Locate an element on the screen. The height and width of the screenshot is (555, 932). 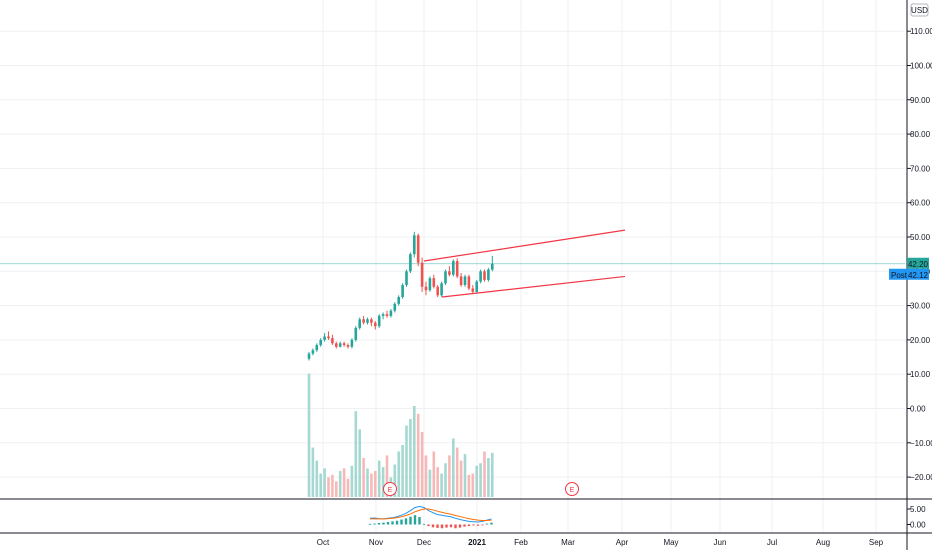
last-price-badge is located at coordinates (918, 263).